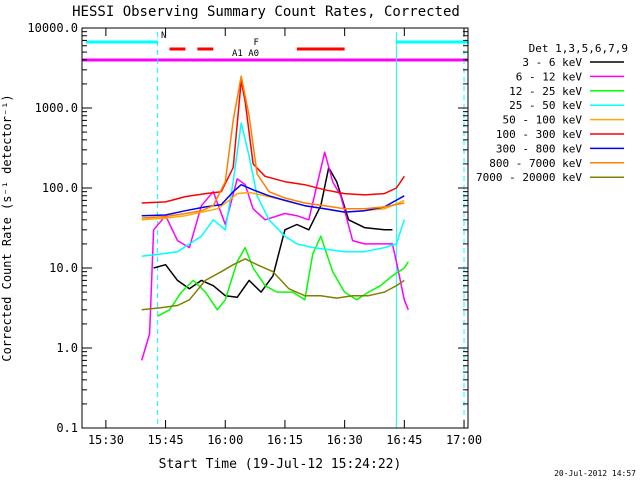  What do you see at coordinates (545, 105) in the screenshot?
I see `legend-label-4: 25 - 50 keV` at bounding box center [545, 105].